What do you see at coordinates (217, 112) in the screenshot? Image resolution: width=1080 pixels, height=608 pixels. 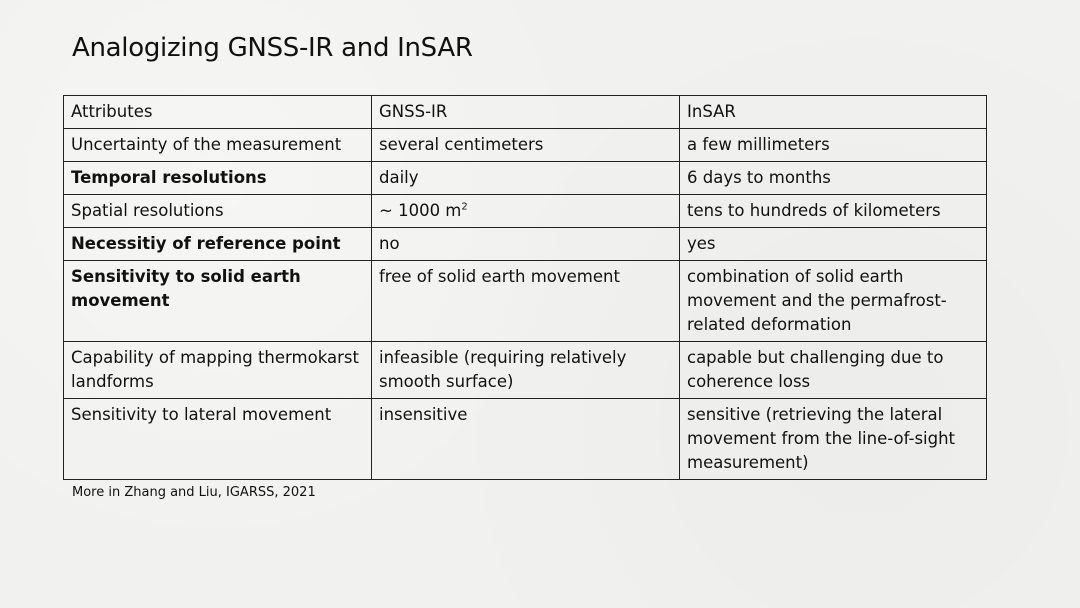 I see `header-cell-attribute: Attributes` at bounding box center [217, 112].